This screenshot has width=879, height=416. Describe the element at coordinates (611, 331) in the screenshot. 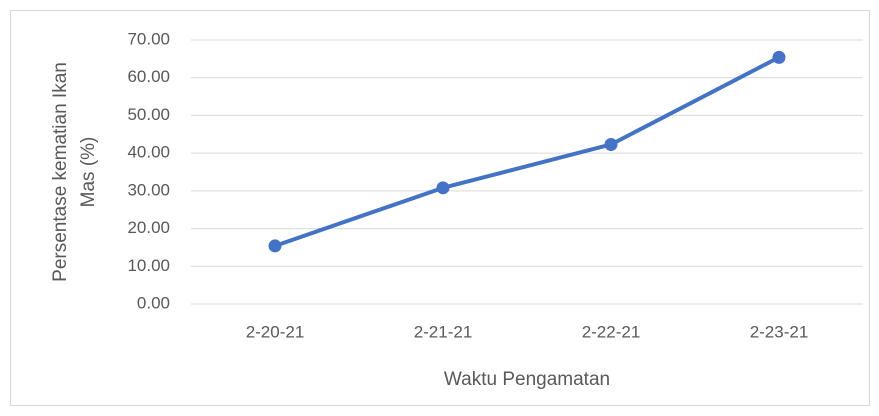

I see `x-tick-label: 2-22-21` at that location.